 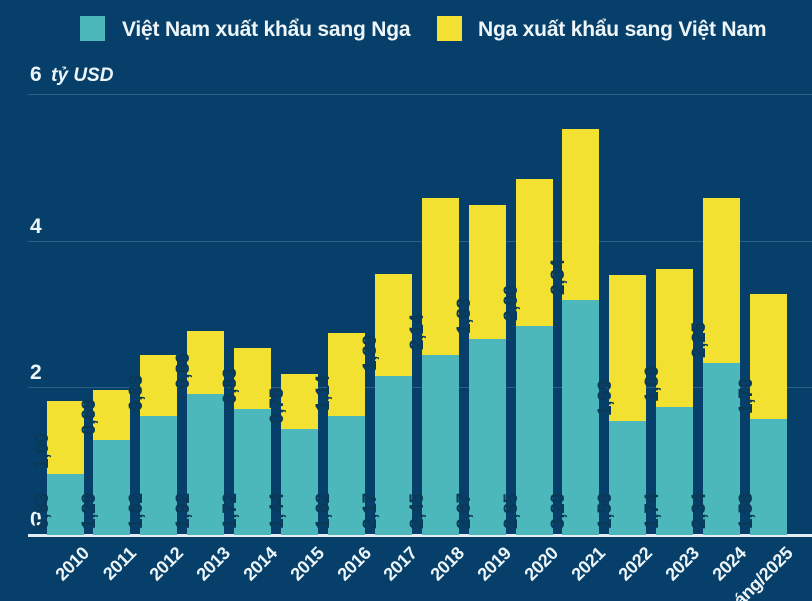 I want to click on x-tick-label: 2018, so click(x=447, y=564).